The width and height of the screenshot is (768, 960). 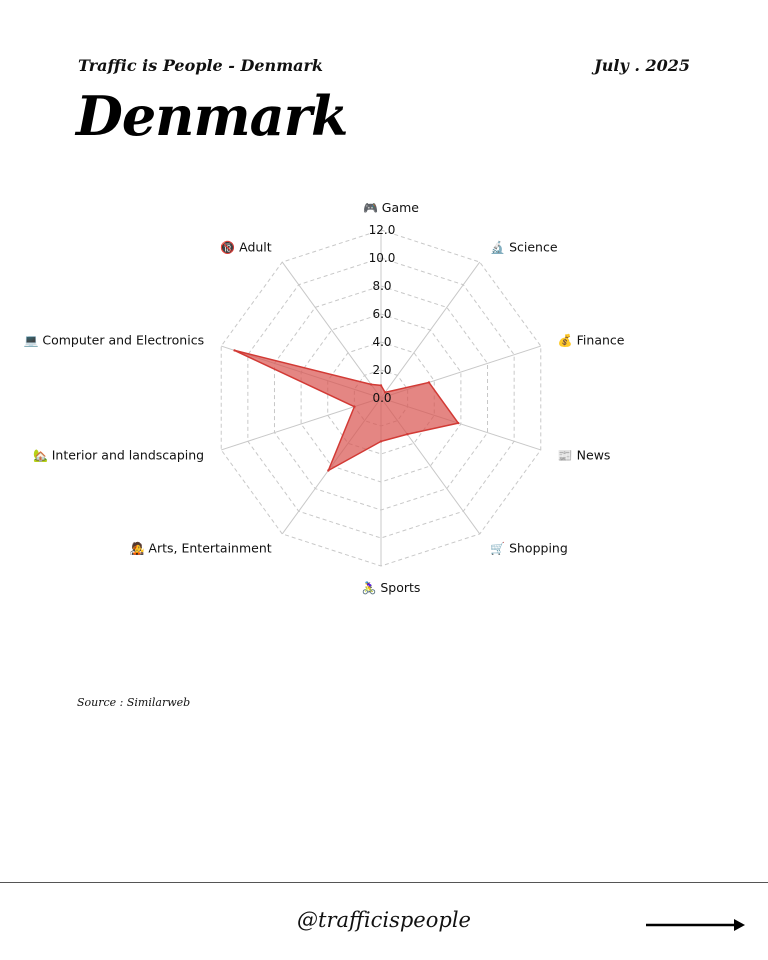 I want to click on category-icon: 📰, so click(x=567, y=455).